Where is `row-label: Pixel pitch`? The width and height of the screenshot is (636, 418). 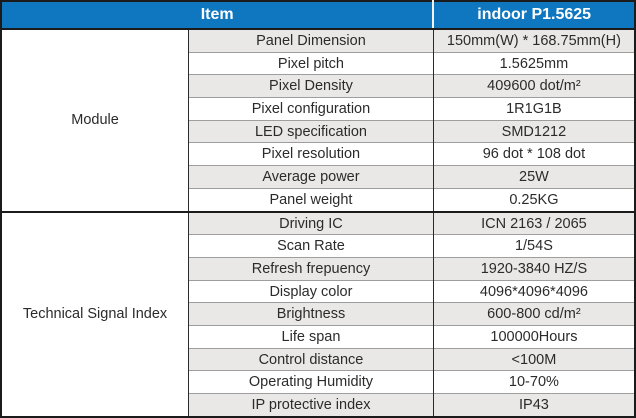
row-label: Pixel pitch is located at coordinates (311, 63).